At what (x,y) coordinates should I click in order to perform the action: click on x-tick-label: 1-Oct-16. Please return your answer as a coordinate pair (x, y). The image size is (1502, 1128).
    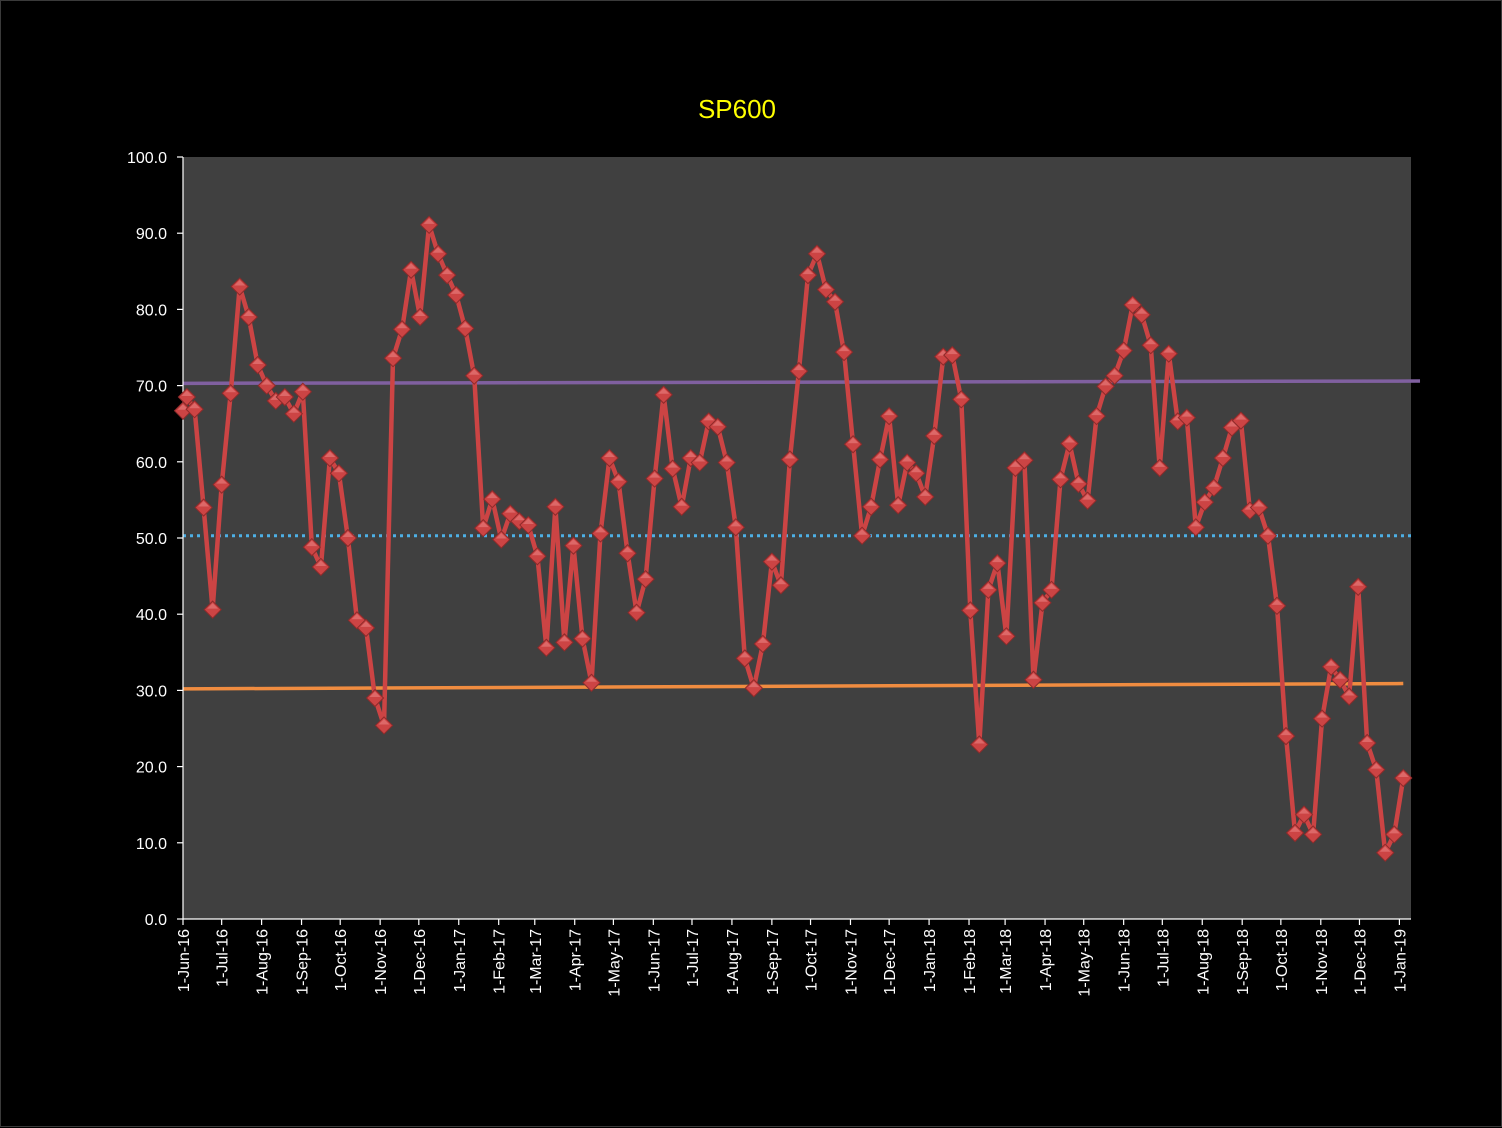
    Looking at the image, I should click on (341, 960).